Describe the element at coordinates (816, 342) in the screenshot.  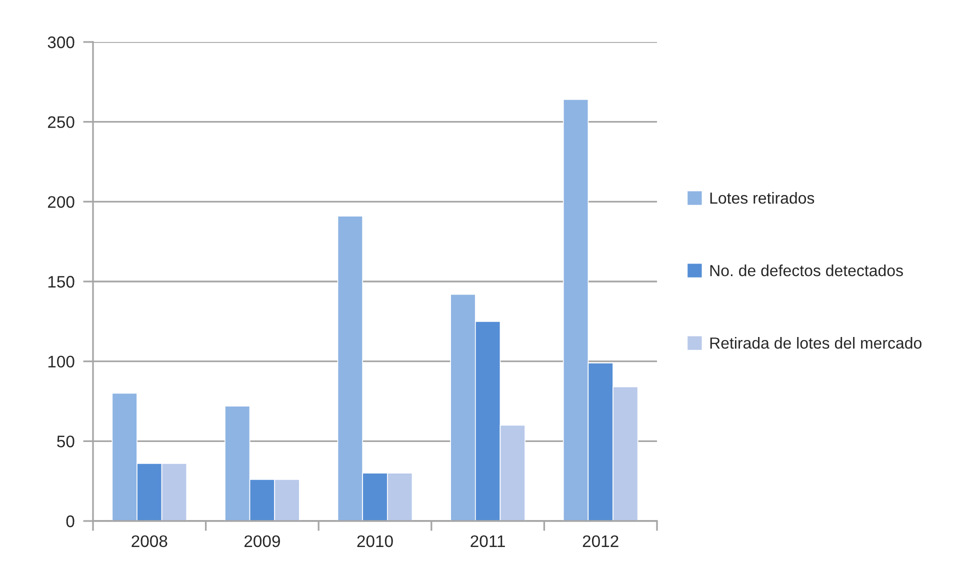
I see `legend-label: Retirada de lotes del mercado` at that location.